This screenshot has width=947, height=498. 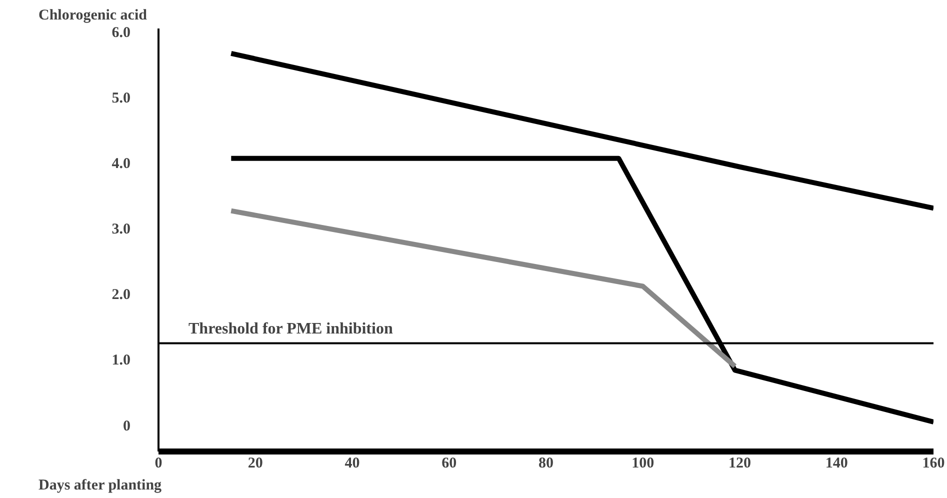 What do you see at coordinates (93, 16) in the screenshot?
I see `y-axis-title: Chlorogenic acid` at bounding box center [93, 16].